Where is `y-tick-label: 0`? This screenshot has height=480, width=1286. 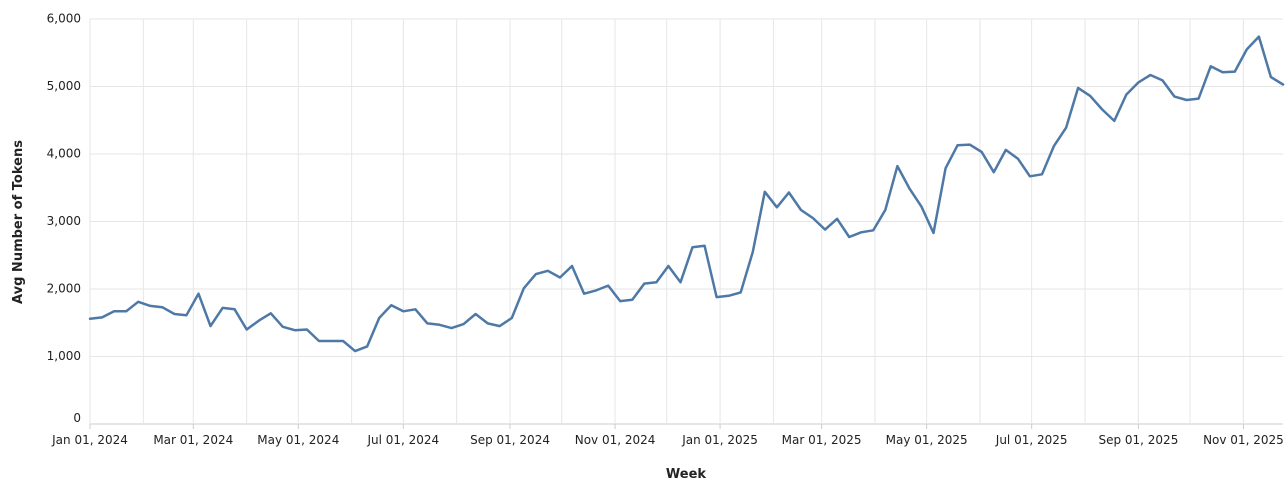
y-tick-label: 0 is located at coordinates (77, 418).